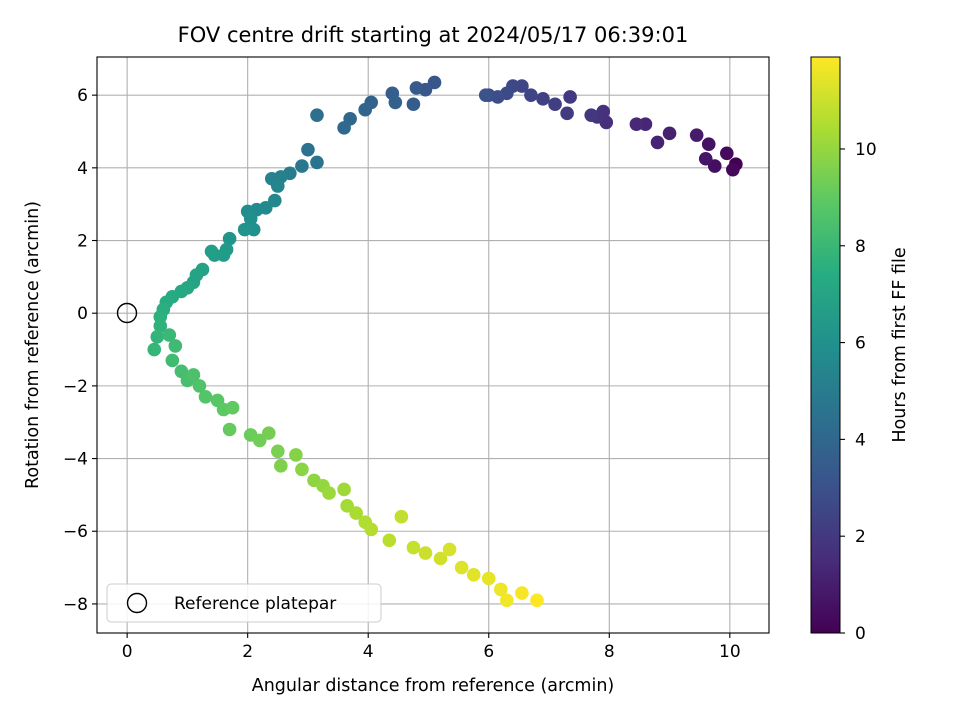 The width and height of the screenshot is (960, 720). Describe the element at coordinates (75, 460) in the screenshot. I see `y-tick-label: −4` at that location.